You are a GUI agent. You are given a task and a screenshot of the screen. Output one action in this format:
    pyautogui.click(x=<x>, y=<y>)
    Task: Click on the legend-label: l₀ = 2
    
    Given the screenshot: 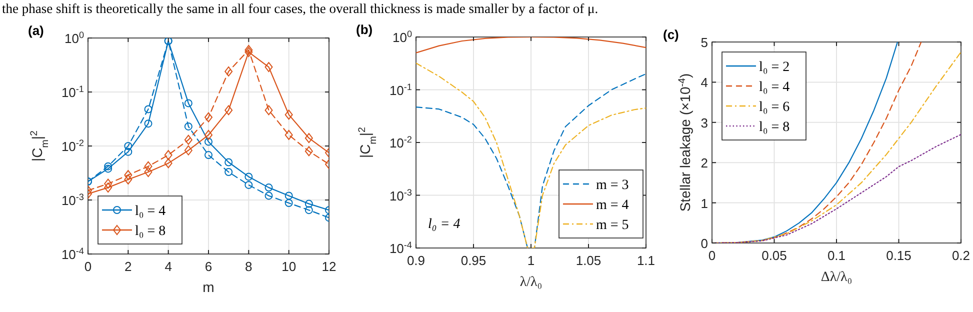 What is the action you would take?
    pyautogui.click(x=774, y=67)
    